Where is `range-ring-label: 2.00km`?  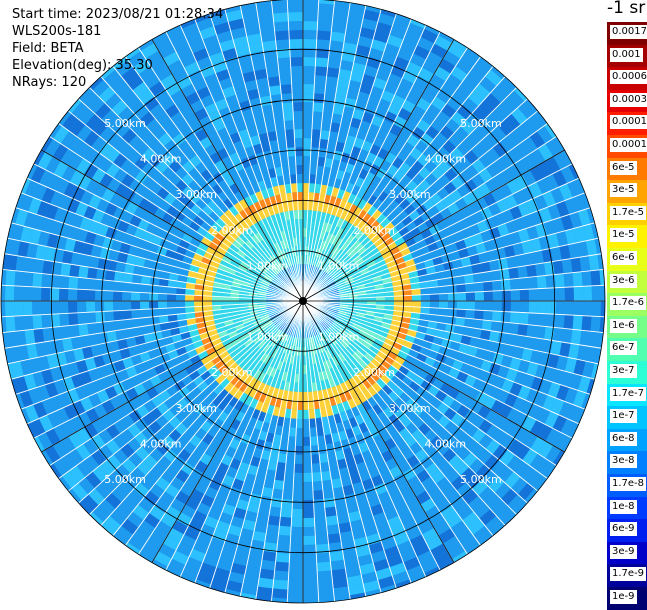
range-ring-label: 2.00km is located at coordinates (232, 372).